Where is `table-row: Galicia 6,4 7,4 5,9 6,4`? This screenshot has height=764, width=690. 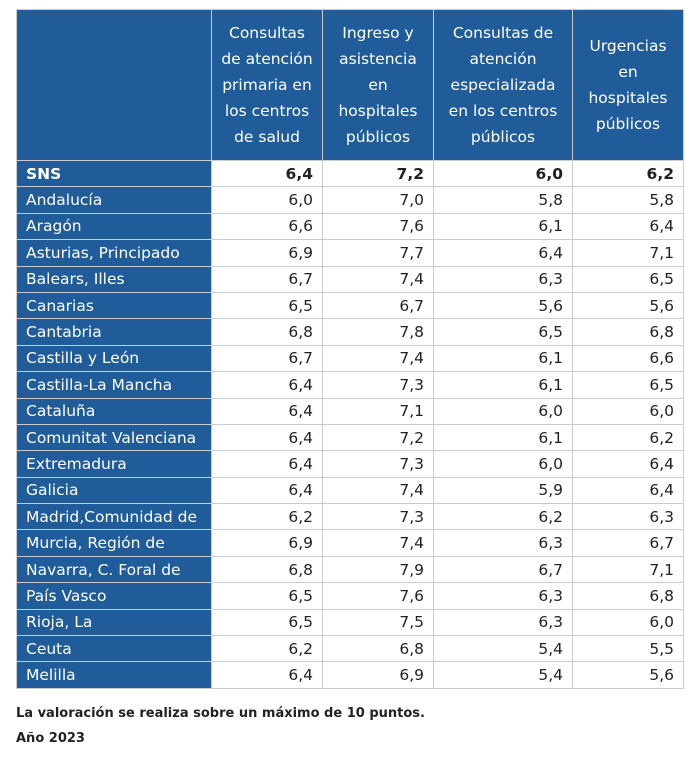 table-row: Galicia 6,4 7,4 5,9 6,4 is located at coordinates (350, 490).